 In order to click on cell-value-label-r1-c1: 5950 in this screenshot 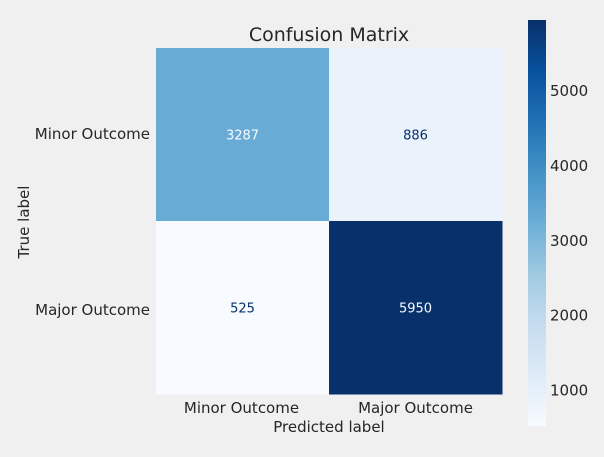, I will do `click(415, 309)`.